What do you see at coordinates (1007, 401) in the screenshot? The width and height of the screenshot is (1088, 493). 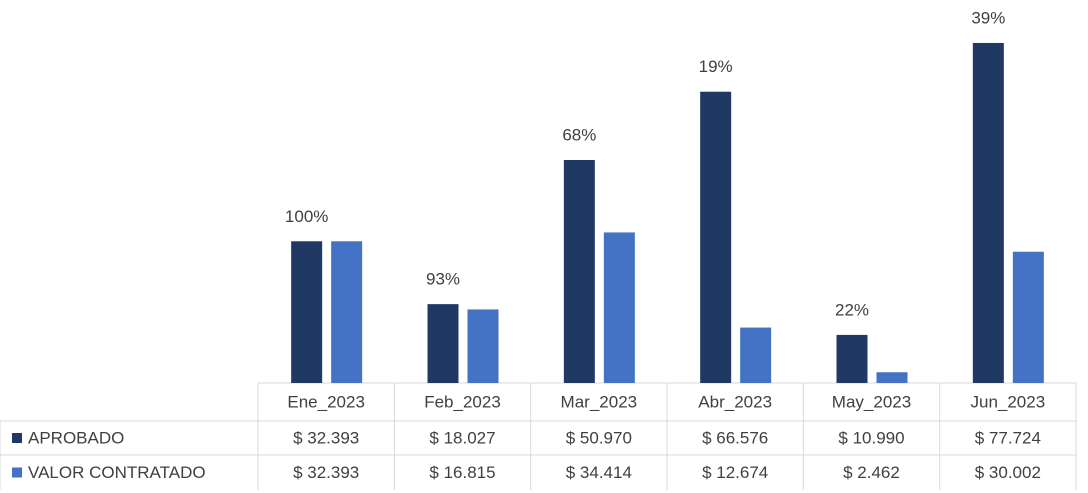 I see `x-tick-label: Jun_2023` at bounding box center [1007, 401].